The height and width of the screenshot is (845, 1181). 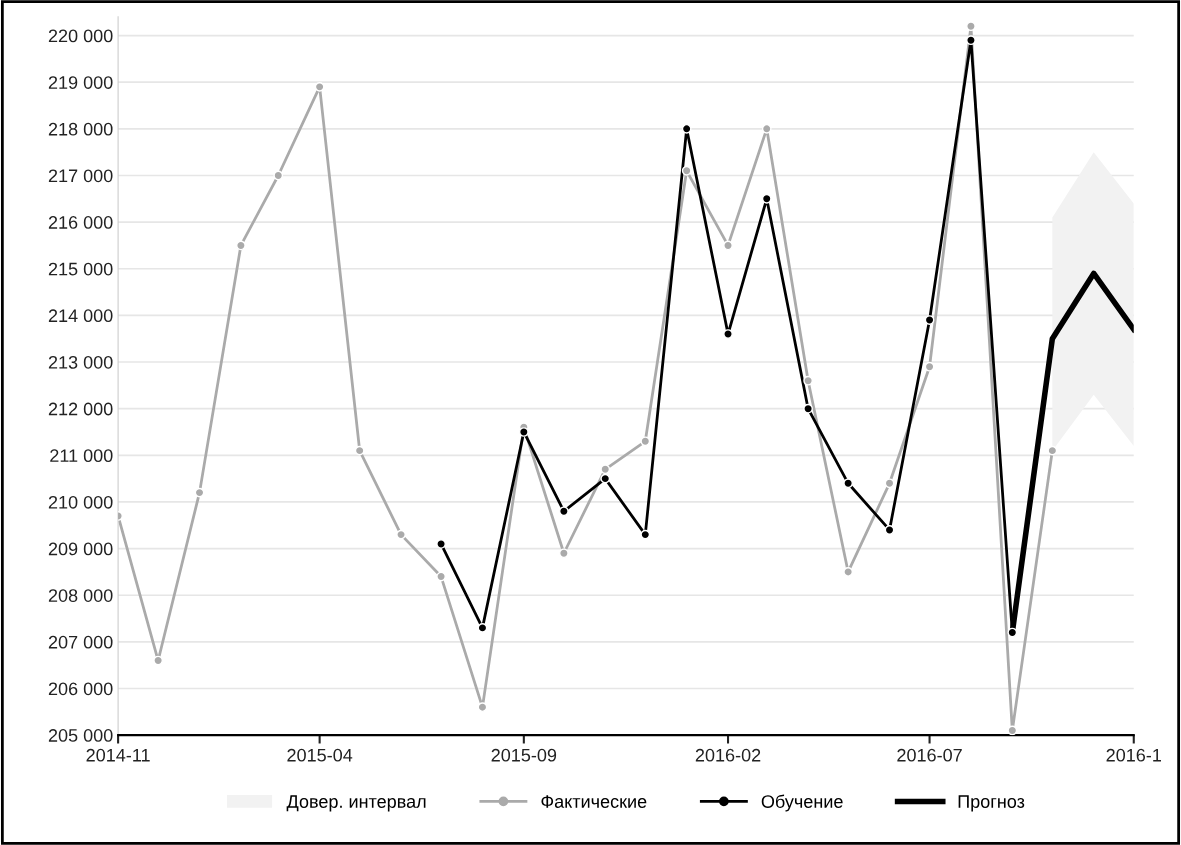 I want to click on legend-label: Прогноз, so click(x=991, y=803).